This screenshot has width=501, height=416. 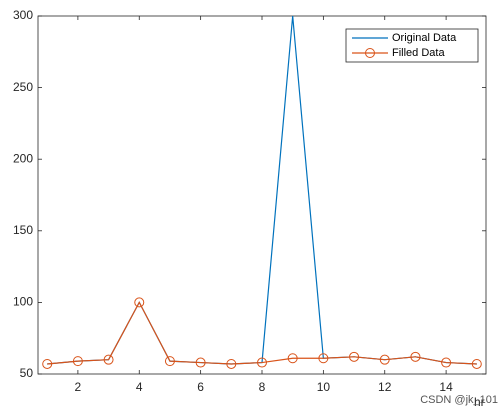 I want to click on x-tick-label: 12, so click(x=385, y=387).